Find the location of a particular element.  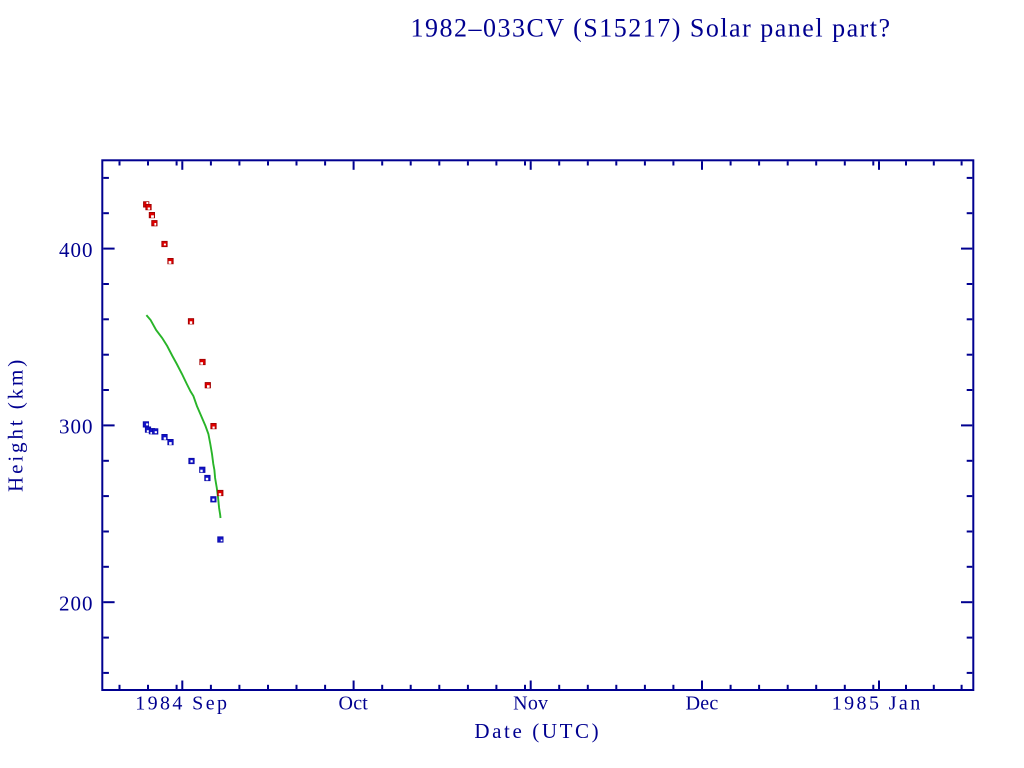

svg-text: Oct is located at coordinates (354, 704).